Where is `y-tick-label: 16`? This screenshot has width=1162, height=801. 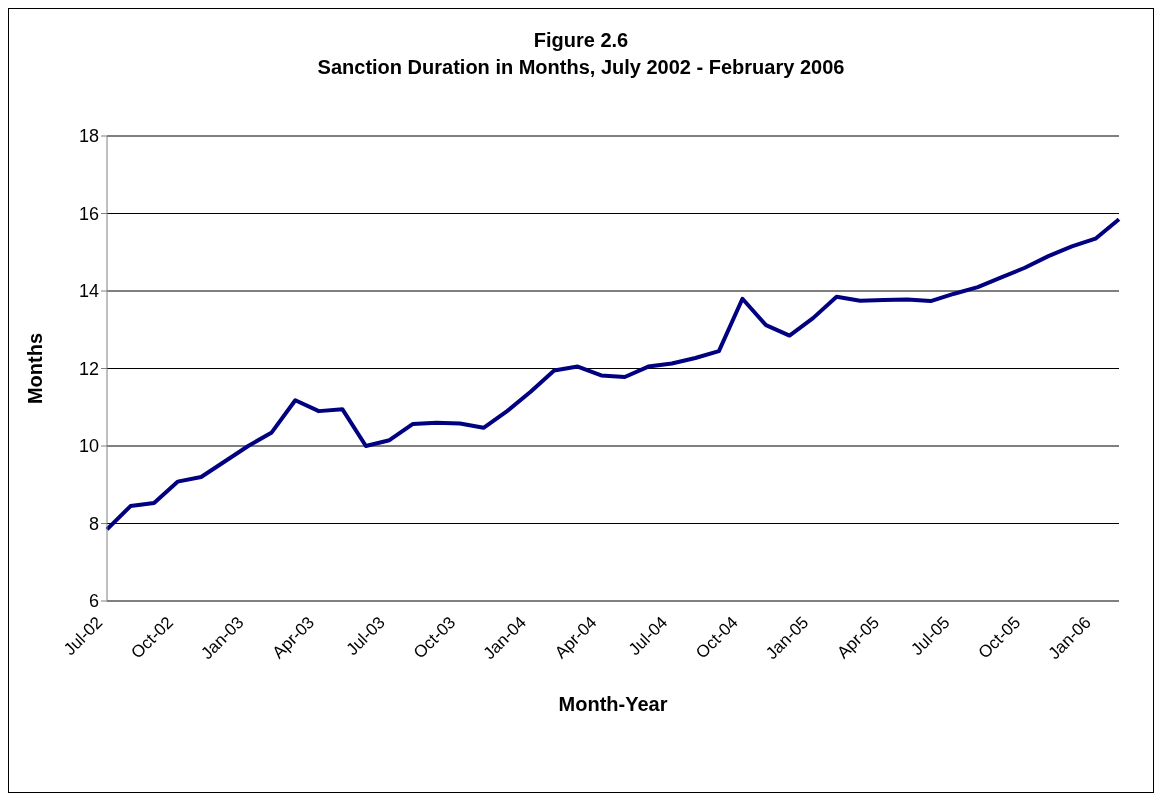 y-tick-label: 16 is located at coordinates (88, 213).